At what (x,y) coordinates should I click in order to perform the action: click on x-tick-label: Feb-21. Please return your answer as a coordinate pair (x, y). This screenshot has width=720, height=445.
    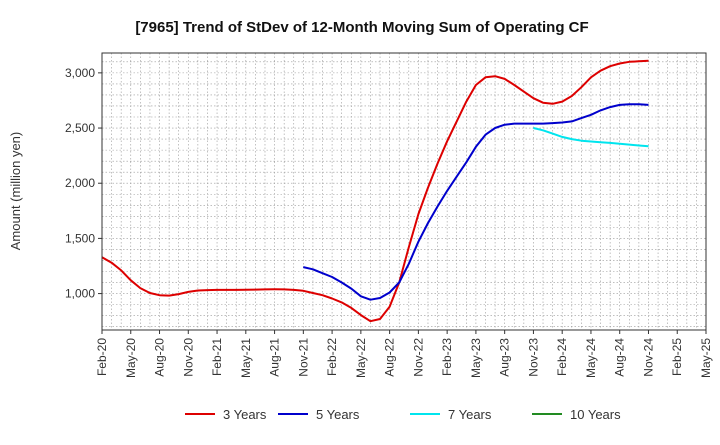
    Looking at the image, I should click on (217, 357).